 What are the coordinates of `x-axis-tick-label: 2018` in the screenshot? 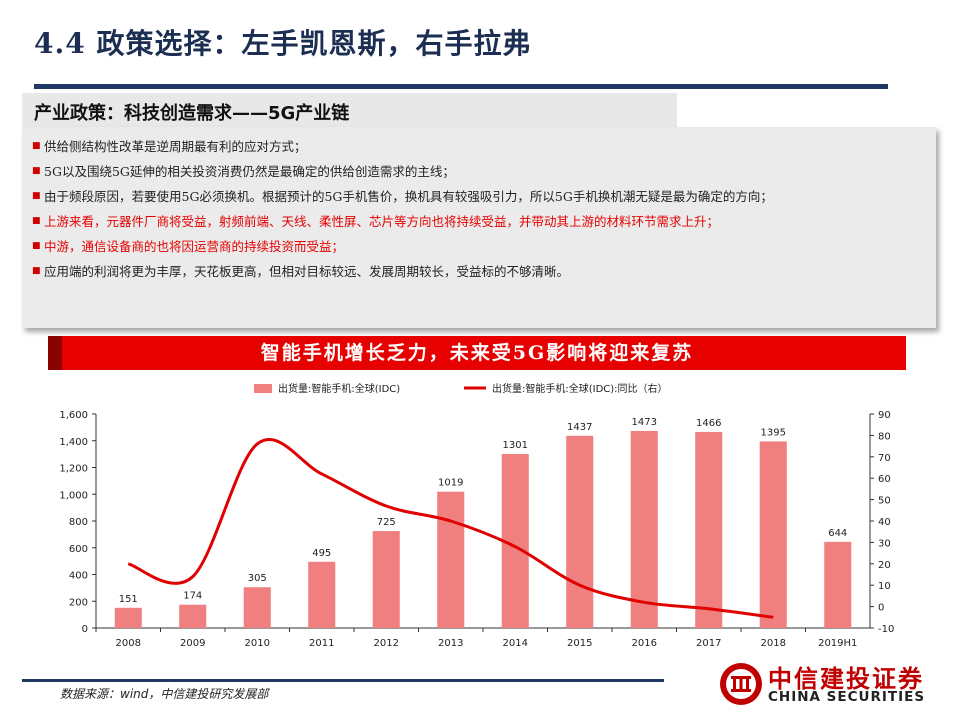 It's located at (773, 643).